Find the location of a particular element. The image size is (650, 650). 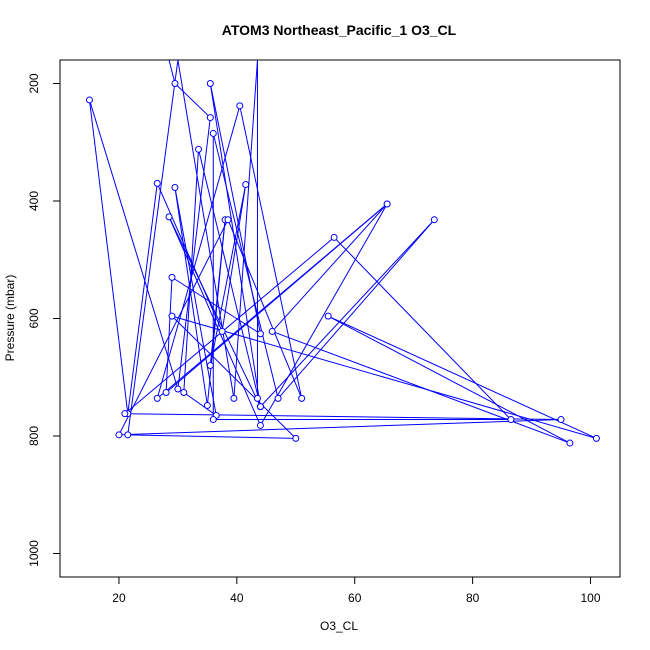

x-axis: 20 40 60 80 100 is located at coordinates (356, 590).